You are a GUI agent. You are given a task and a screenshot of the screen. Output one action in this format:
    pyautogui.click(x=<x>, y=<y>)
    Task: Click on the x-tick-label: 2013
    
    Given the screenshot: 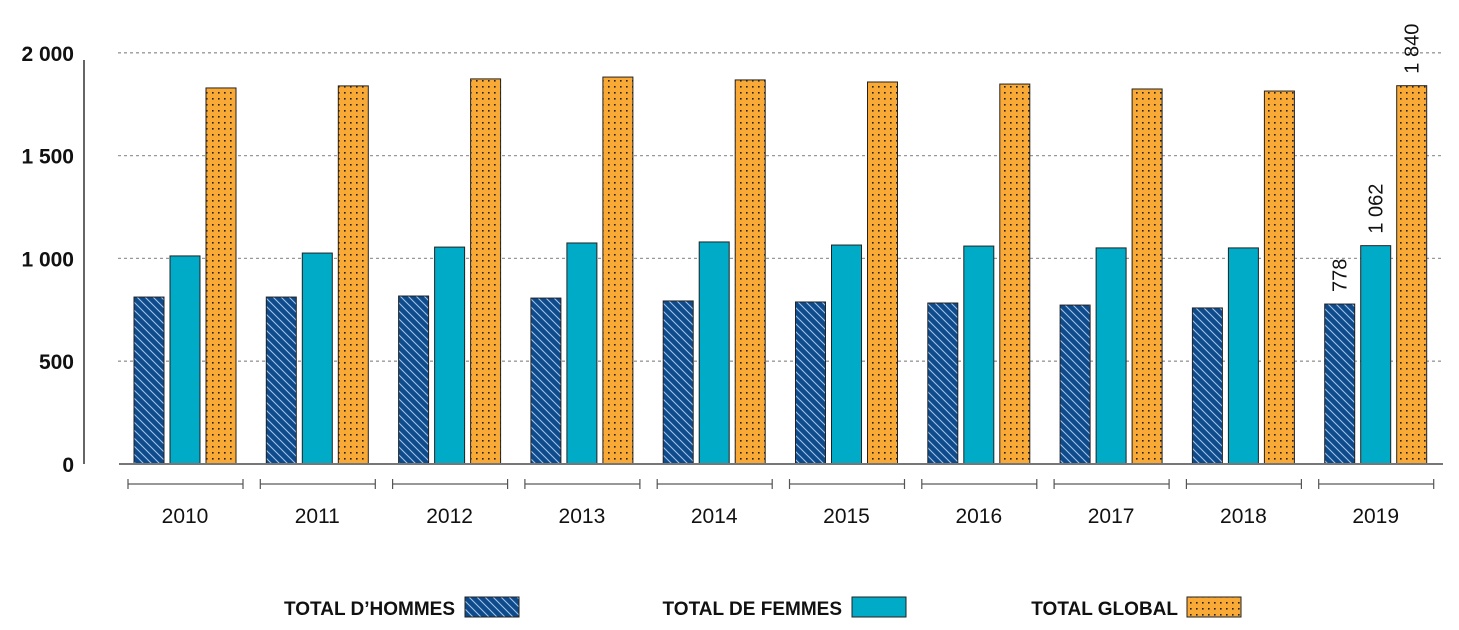 What is the action you would take?
    pyautogui.click(x=582, y=516)
    